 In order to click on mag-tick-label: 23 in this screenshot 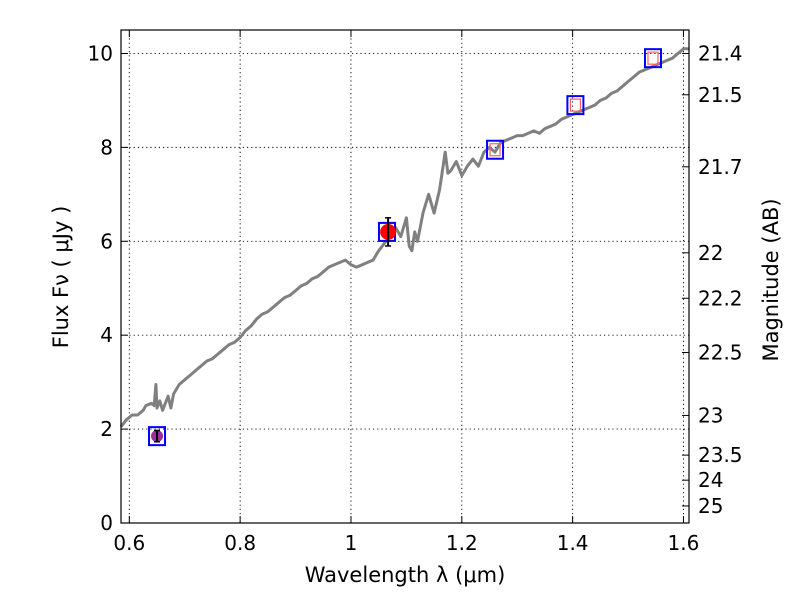, I will do `click(710, 415)`.